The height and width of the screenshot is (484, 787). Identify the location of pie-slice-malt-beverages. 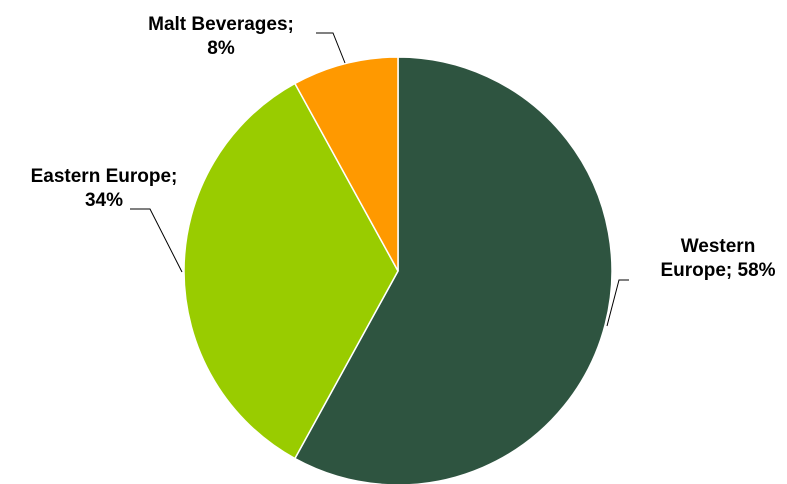
(346, 164).